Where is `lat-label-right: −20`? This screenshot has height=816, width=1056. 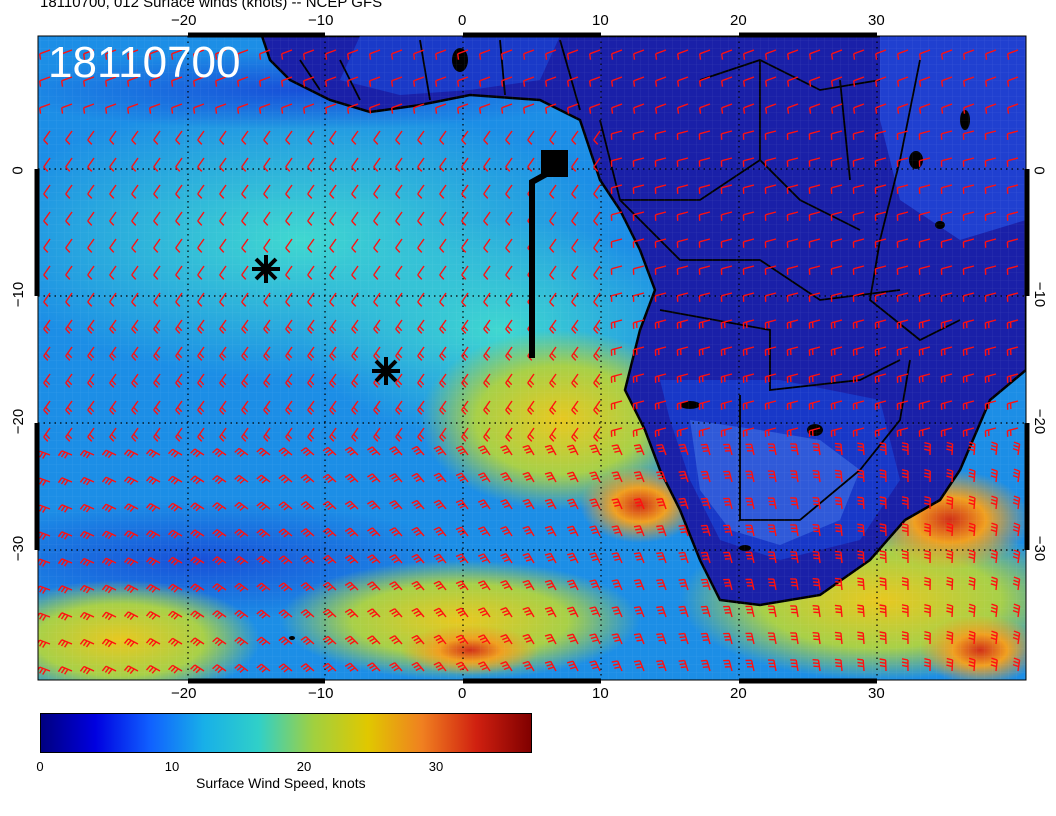
lat-label-right: −20 is located at coordinates (1040, 421).